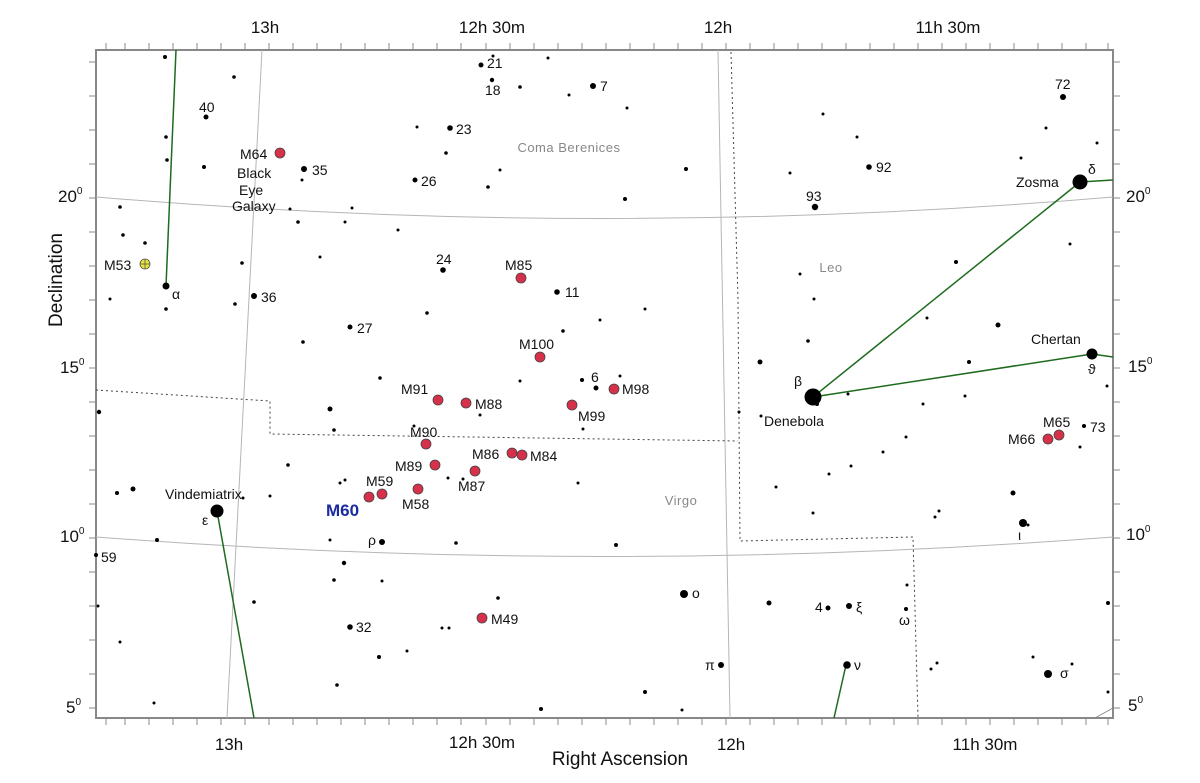  Describe the element at coordinates (423, 432) in the screenshot. I see `label-m90: M90` at that location.